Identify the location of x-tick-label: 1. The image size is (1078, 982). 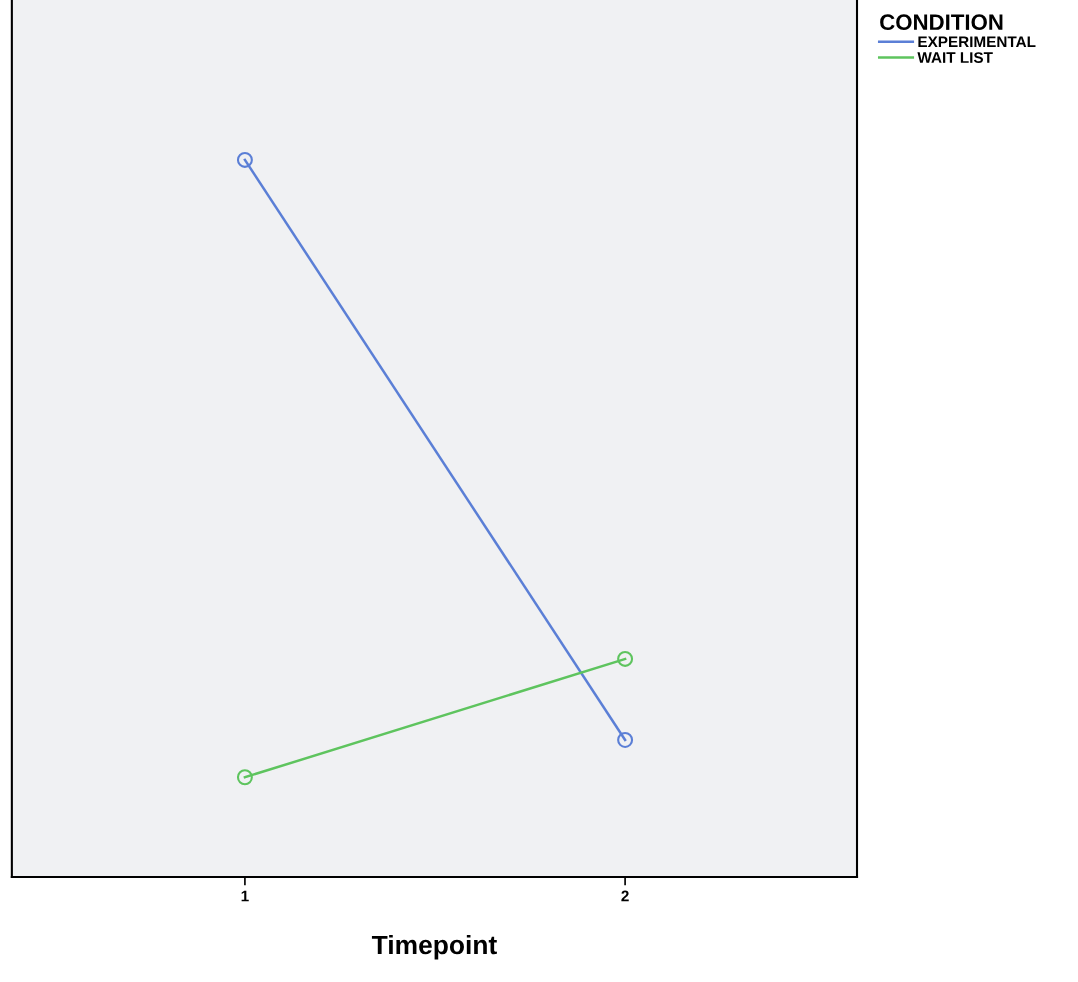
(245, 896).